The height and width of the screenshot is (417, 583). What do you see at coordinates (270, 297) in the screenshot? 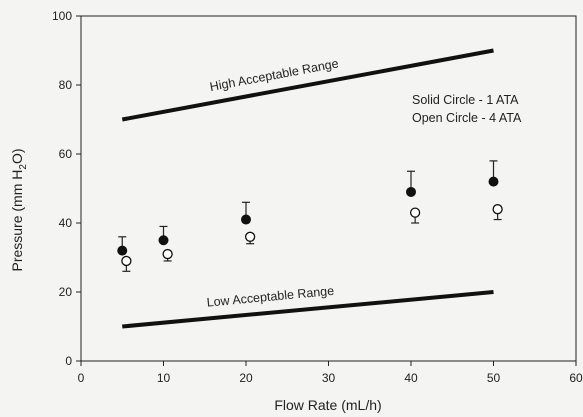
I see `low-range-label: Low Acceptable Range` at bounding box center [270, 297].